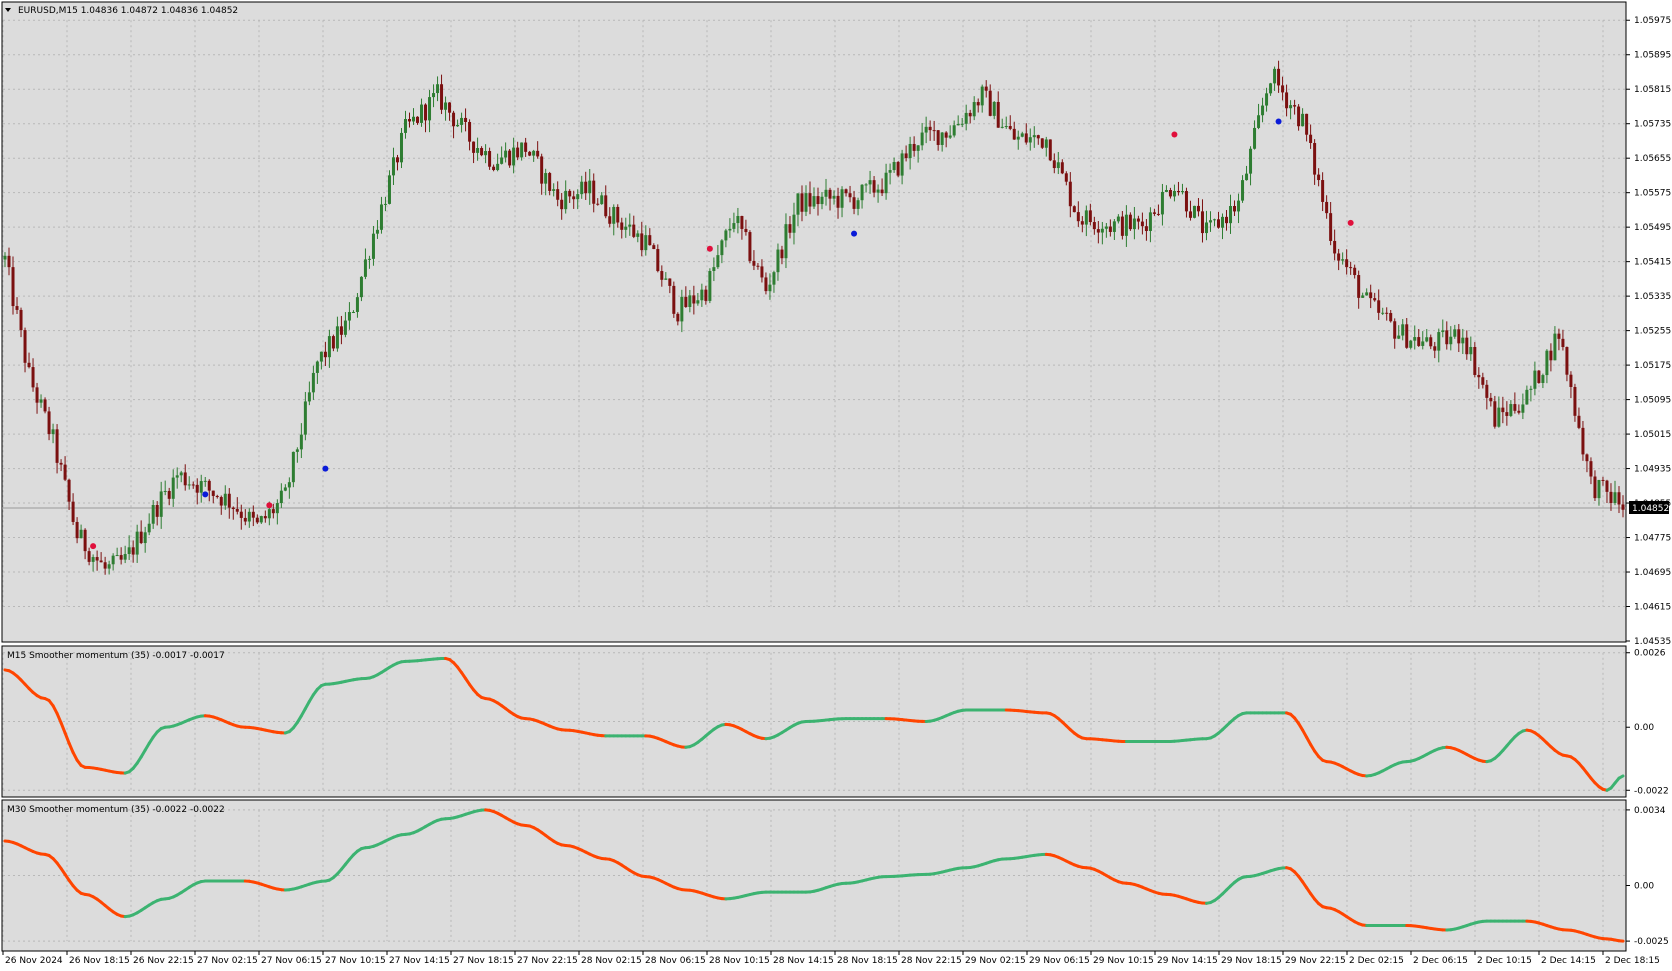  What do you see at coordinates (814, 724) in the screenshot?
I see `m15-momentum-line` at bounding box center [814, 724].